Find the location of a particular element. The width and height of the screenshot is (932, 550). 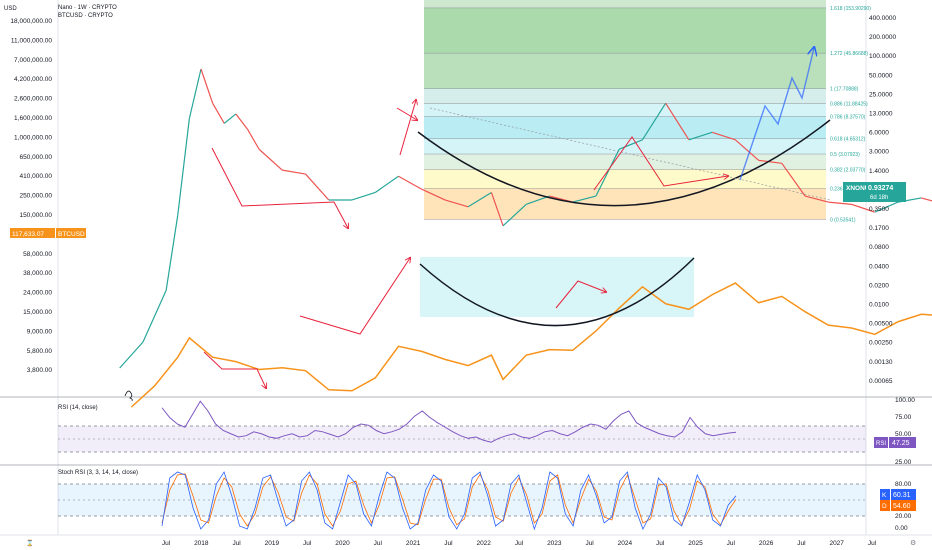

left-axis-tick: 9,000.00 is located at coordinates (40, 331).